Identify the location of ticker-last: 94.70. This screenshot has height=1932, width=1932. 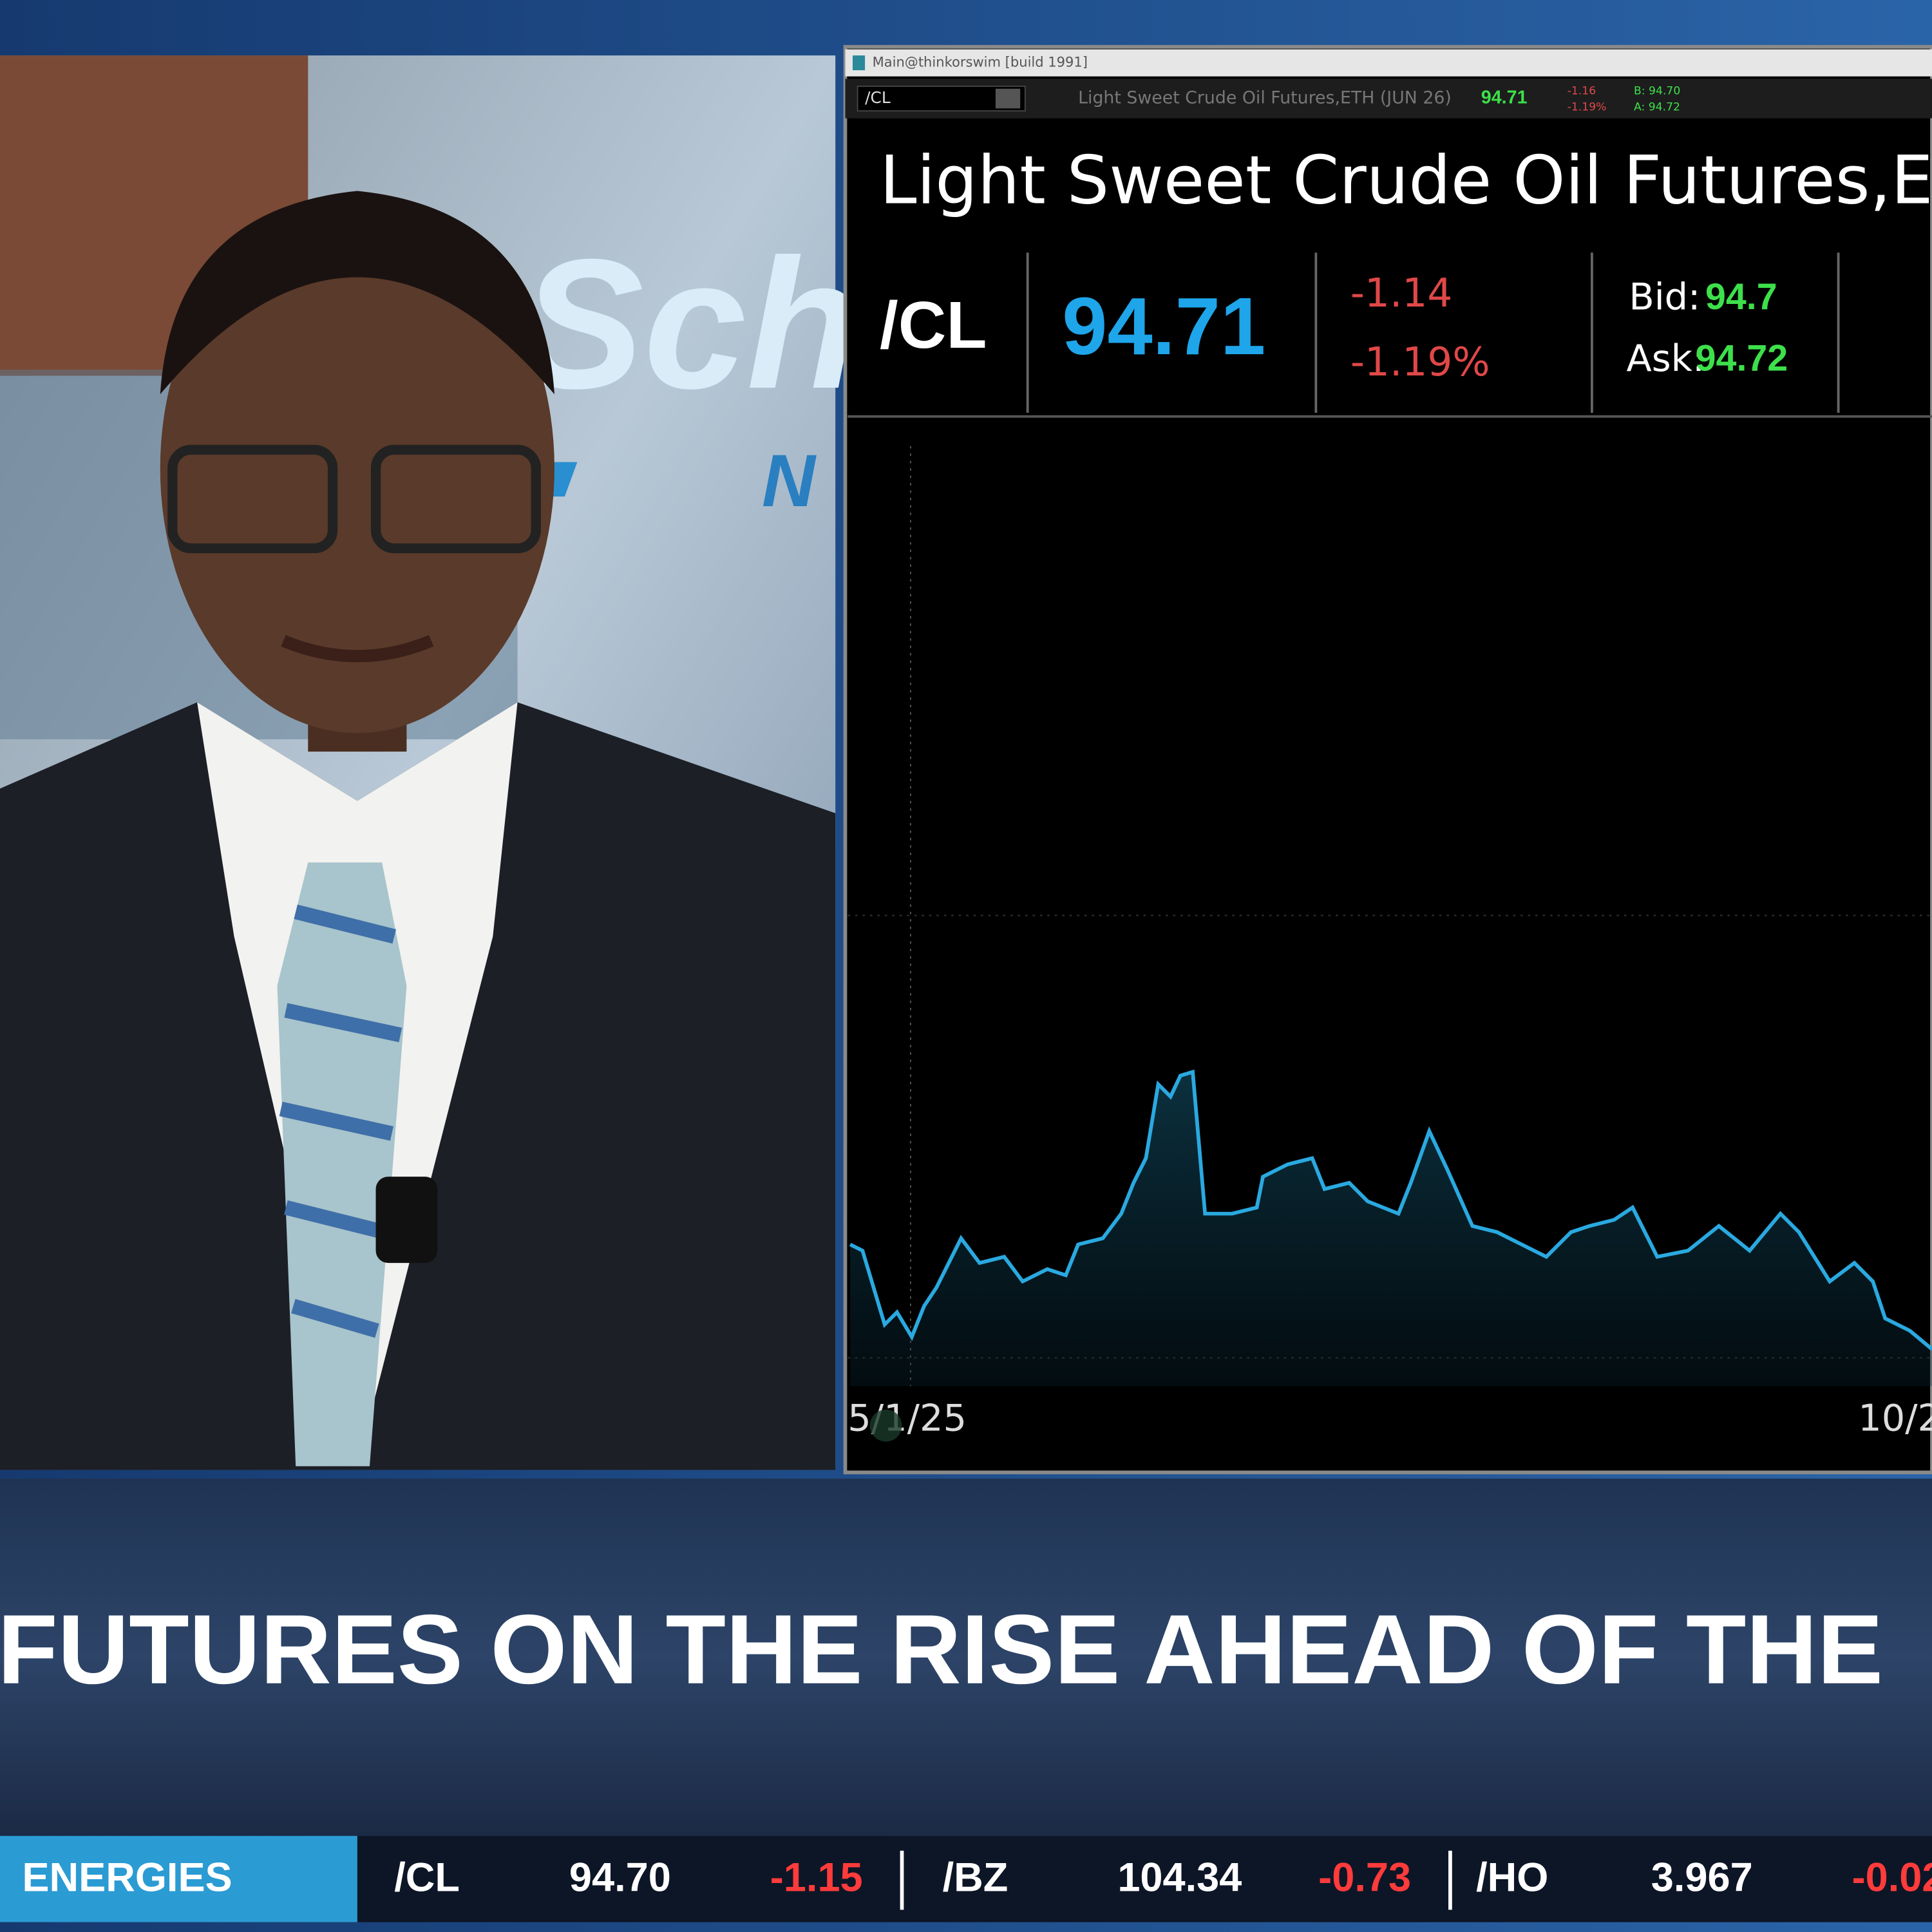
(620, 1878).